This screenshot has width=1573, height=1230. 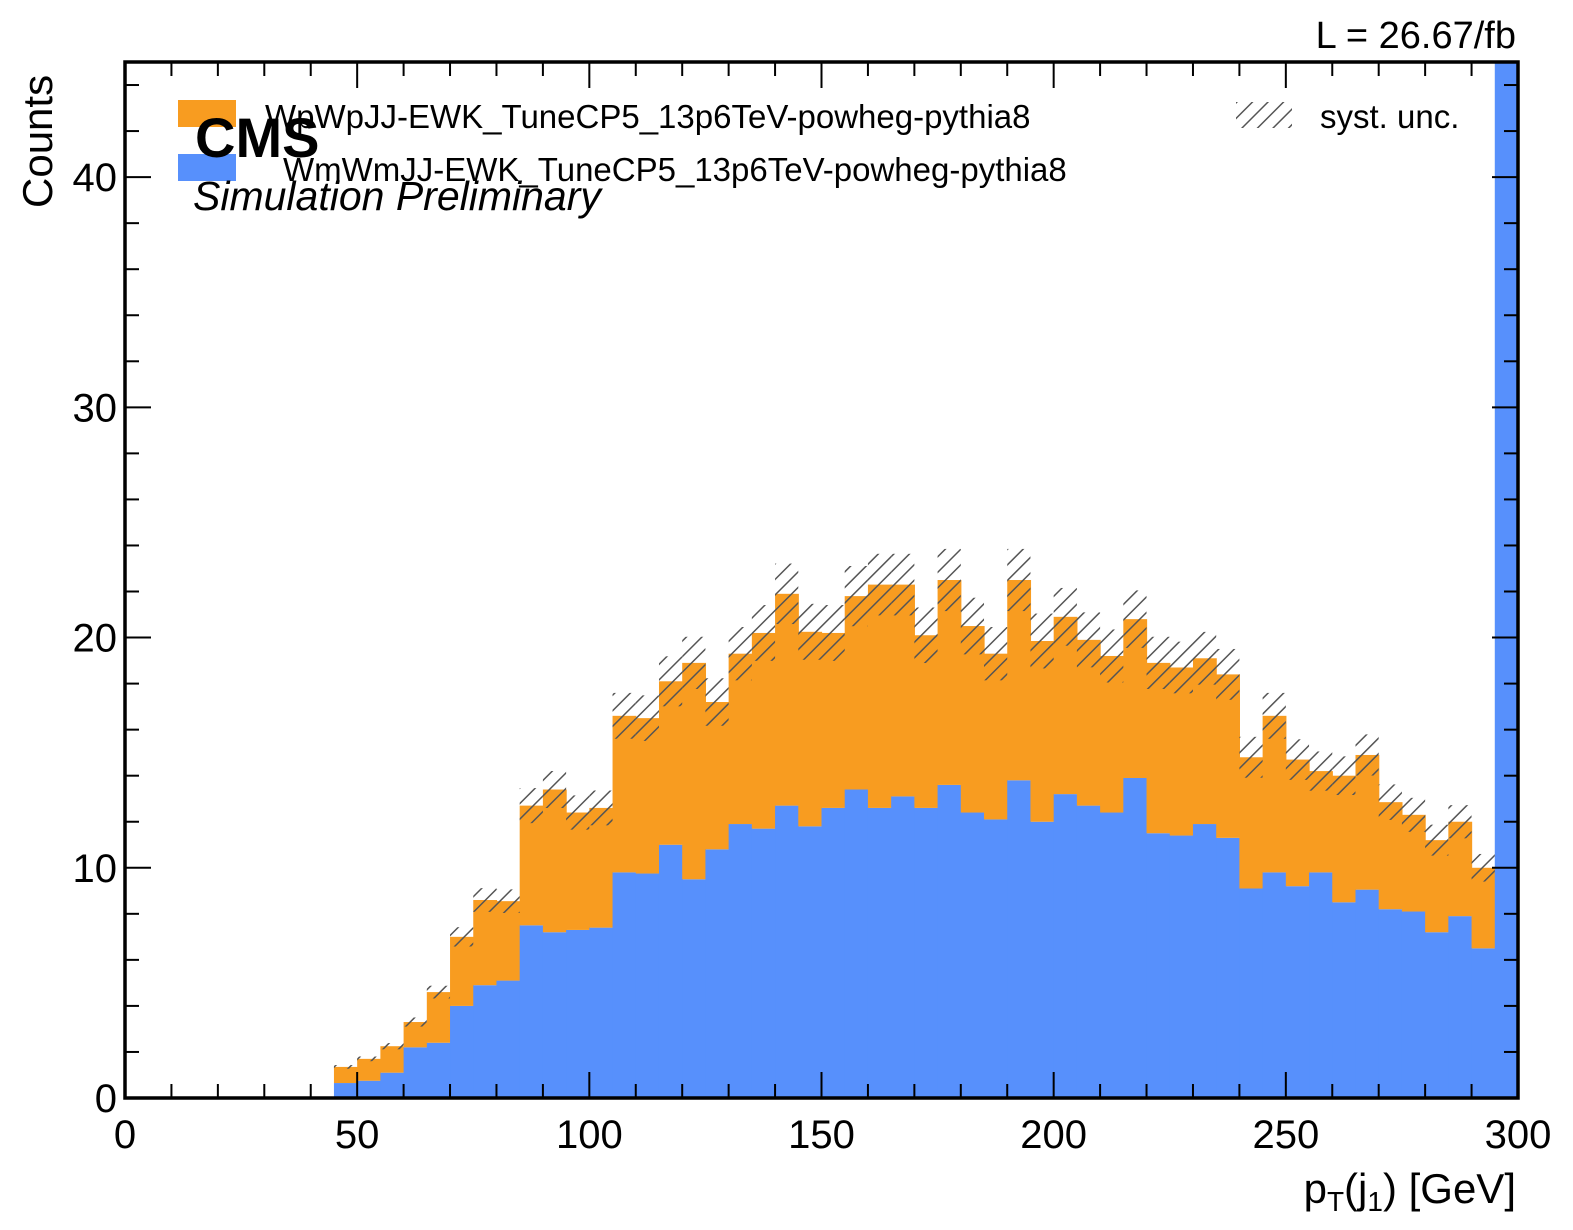 What do you see at coordinates (1449, 1188) in the screenshot?
I see `x-axis-title-end: ) [GeV]` at bounding box center [1449, 1188].